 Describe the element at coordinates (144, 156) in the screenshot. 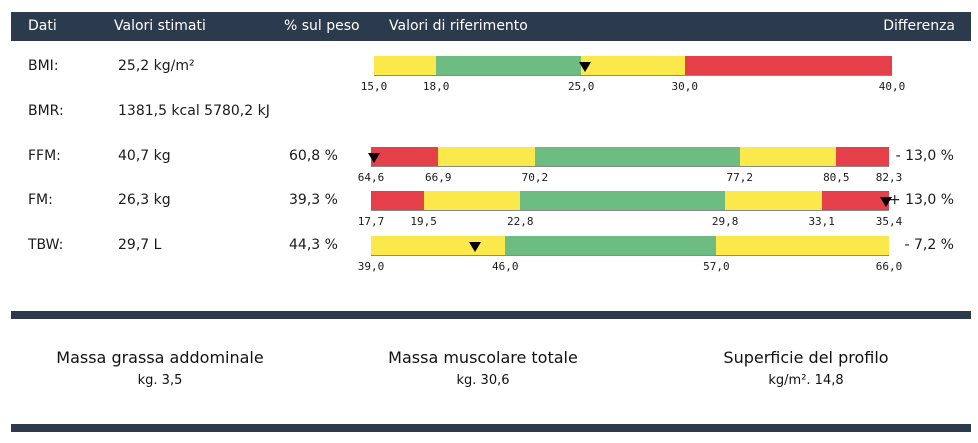

I see `row-value-ffm: 40,7 kg` at that location.